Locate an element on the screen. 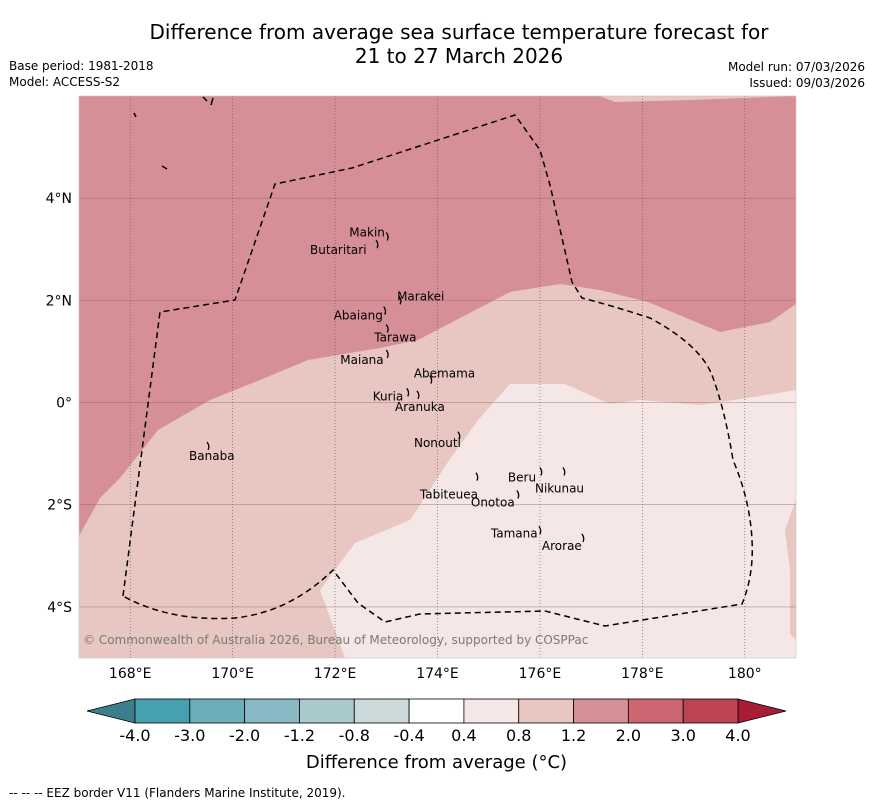 The height and width of the screenshot is (804, 873). colorbar-tick-label: 1.2 is located at coordinates (573, 735).